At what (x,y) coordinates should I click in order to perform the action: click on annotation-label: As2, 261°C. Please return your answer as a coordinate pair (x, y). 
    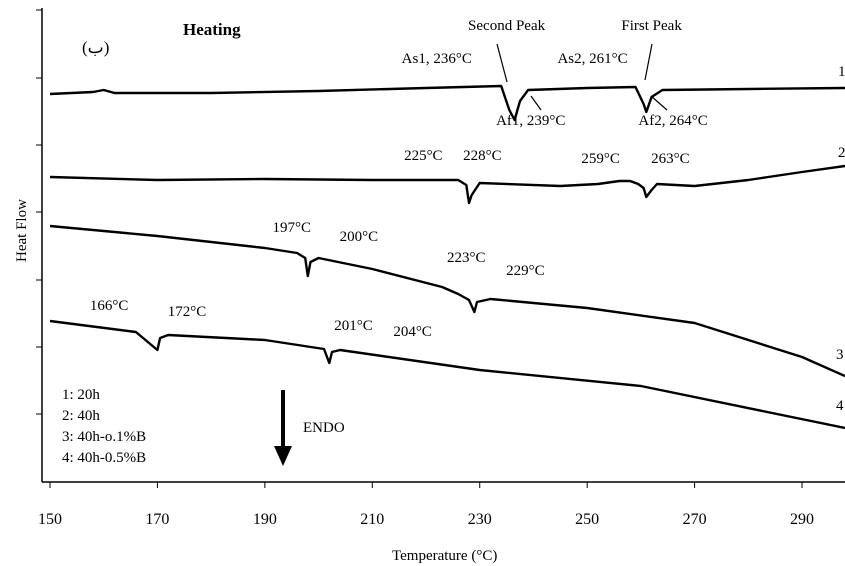
    Looking at the image, I should click on (592, 59).